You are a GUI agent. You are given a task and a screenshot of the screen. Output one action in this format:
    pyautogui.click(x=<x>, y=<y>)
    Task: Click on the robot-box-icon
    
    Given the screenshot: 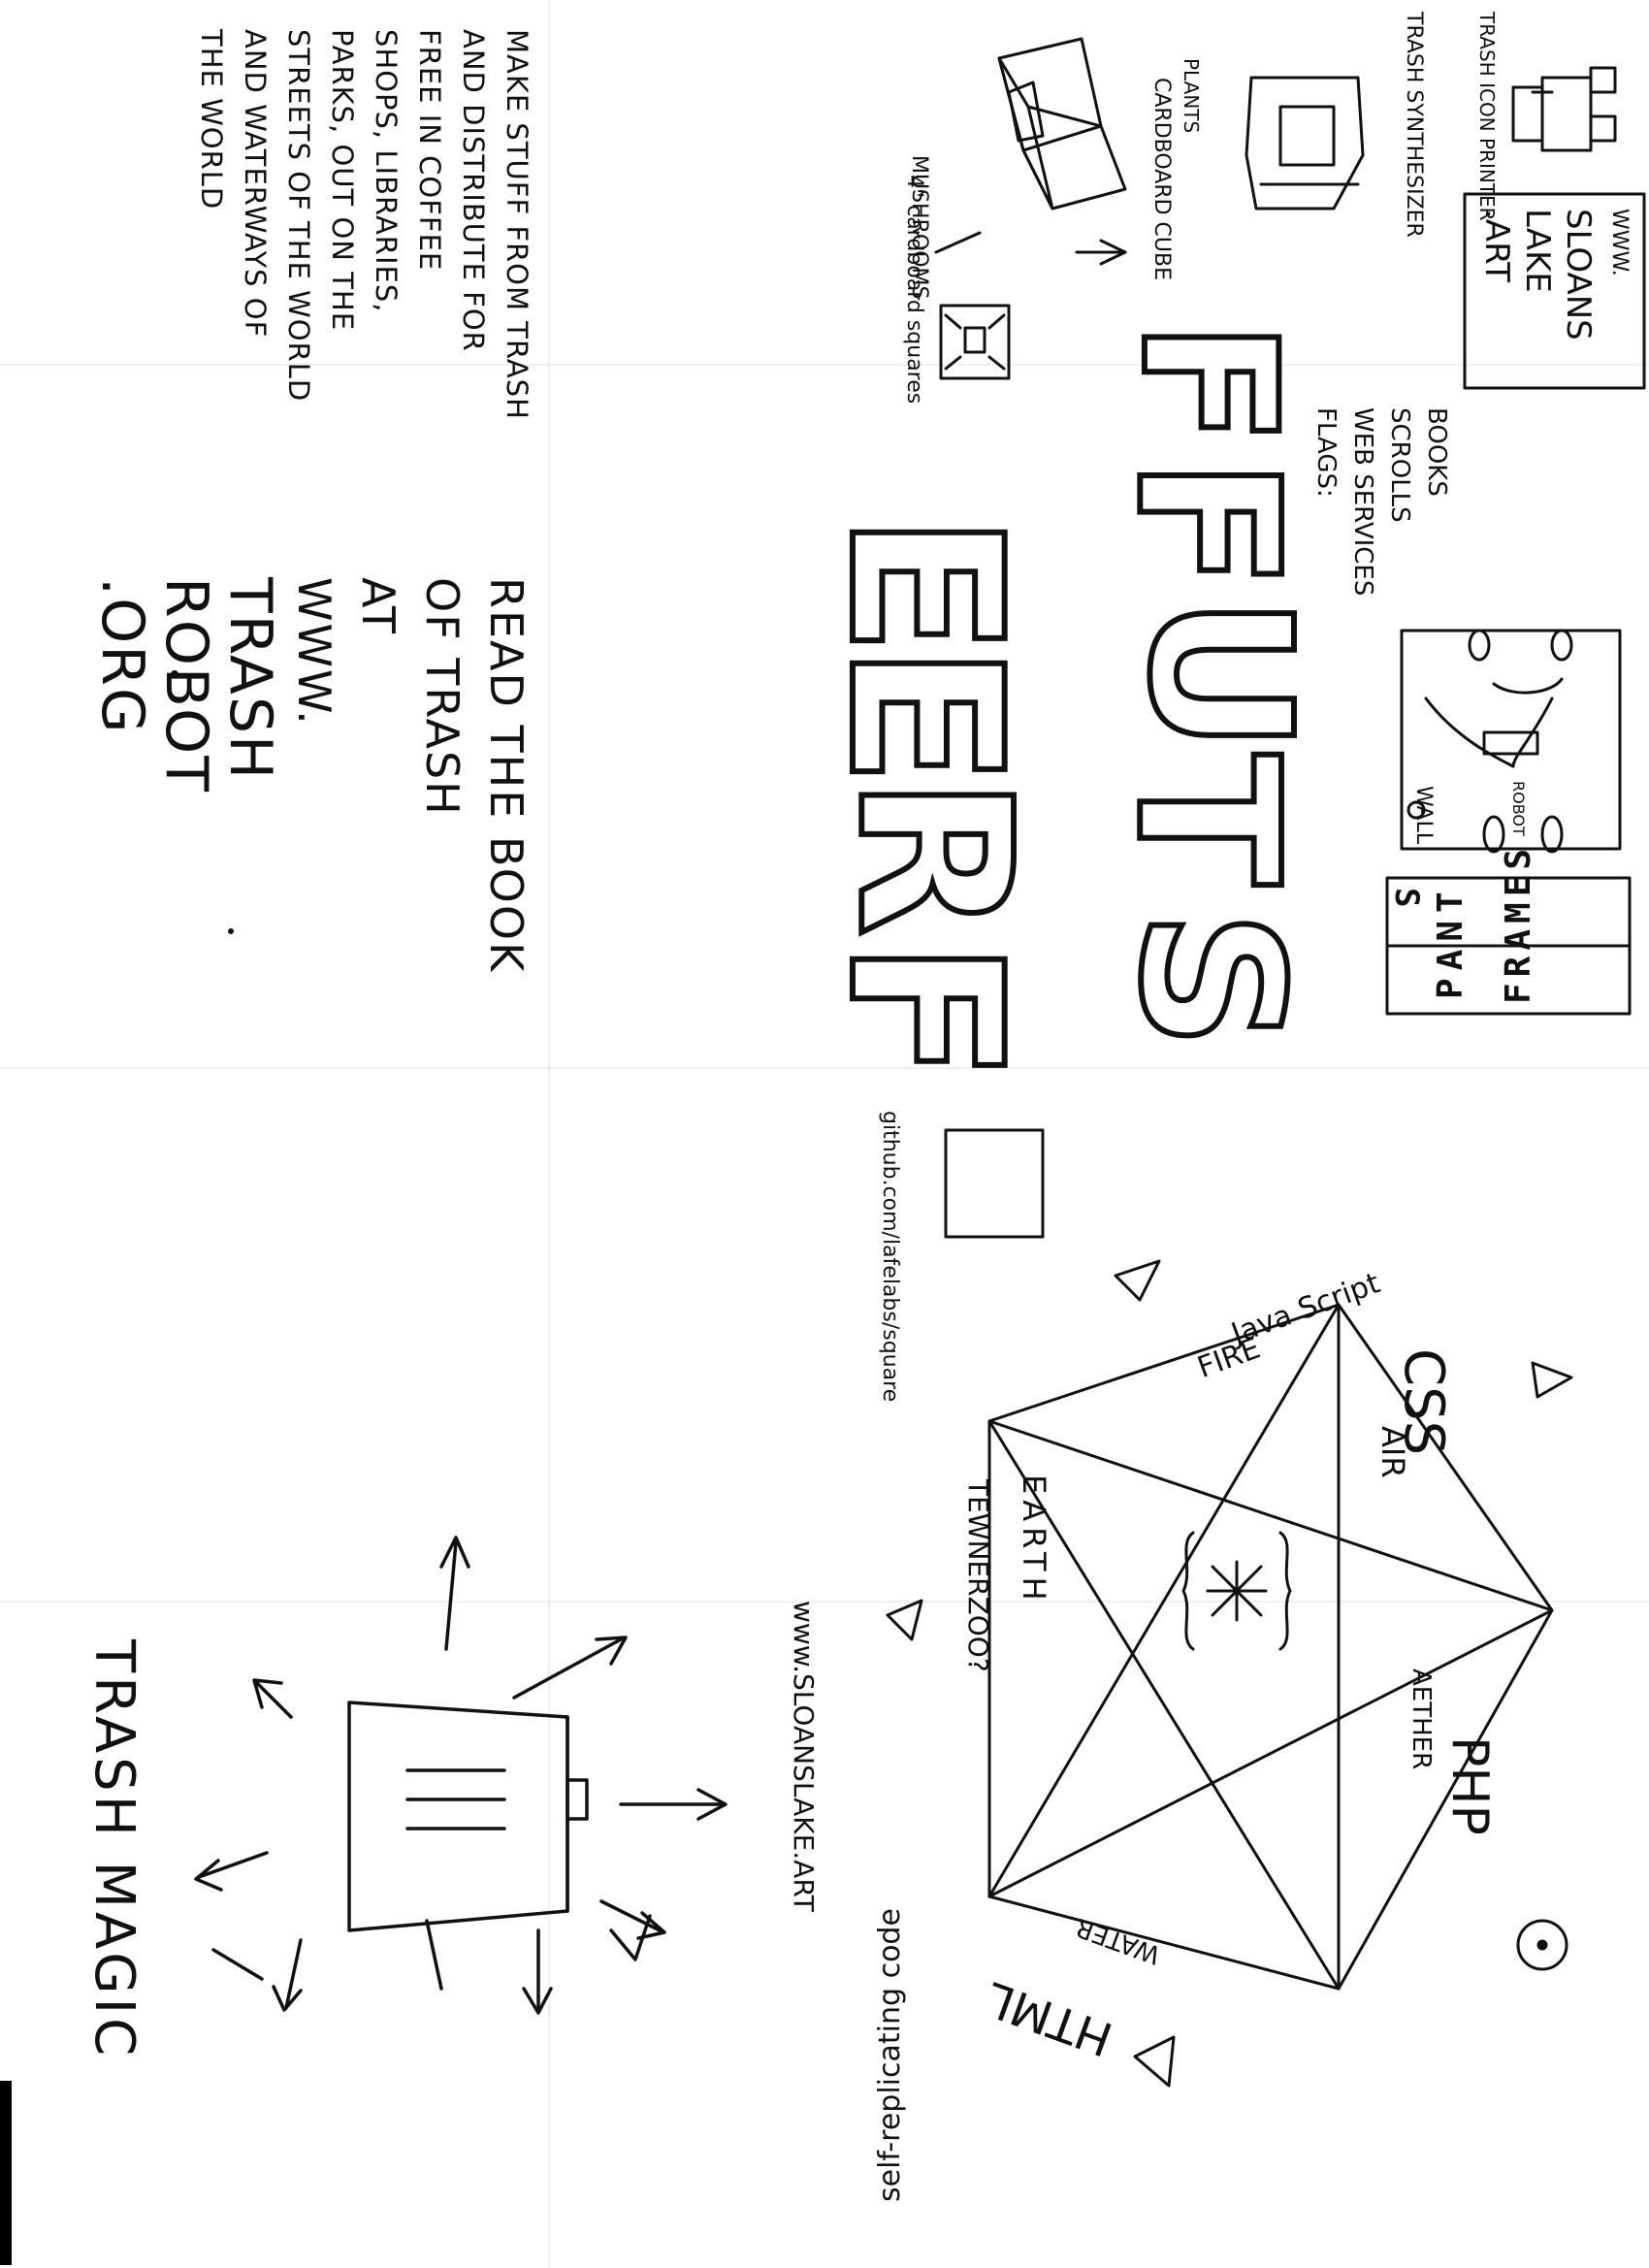 What is the action you would take?
    pyautogui.click(x=1511, y=740)
    